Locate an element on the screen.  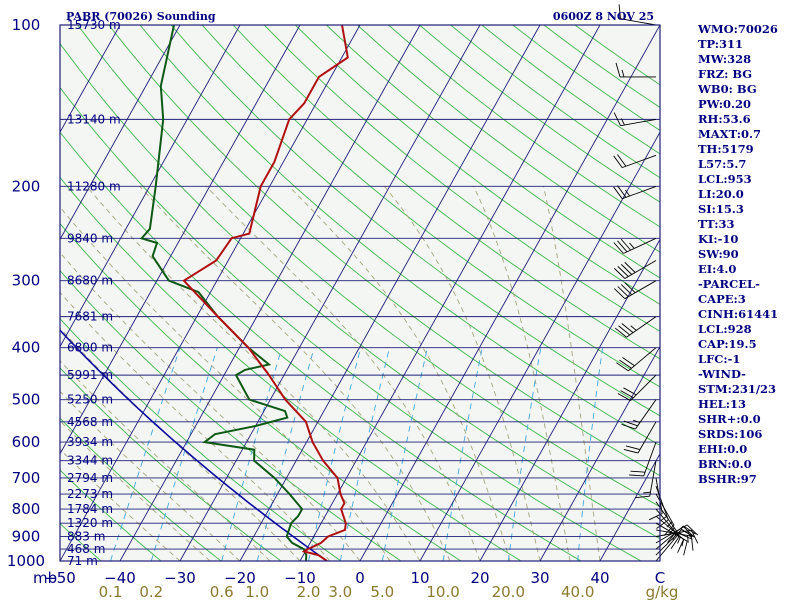
chart-title: PABR (70026) Sounding is located at coordinates (141, 16).